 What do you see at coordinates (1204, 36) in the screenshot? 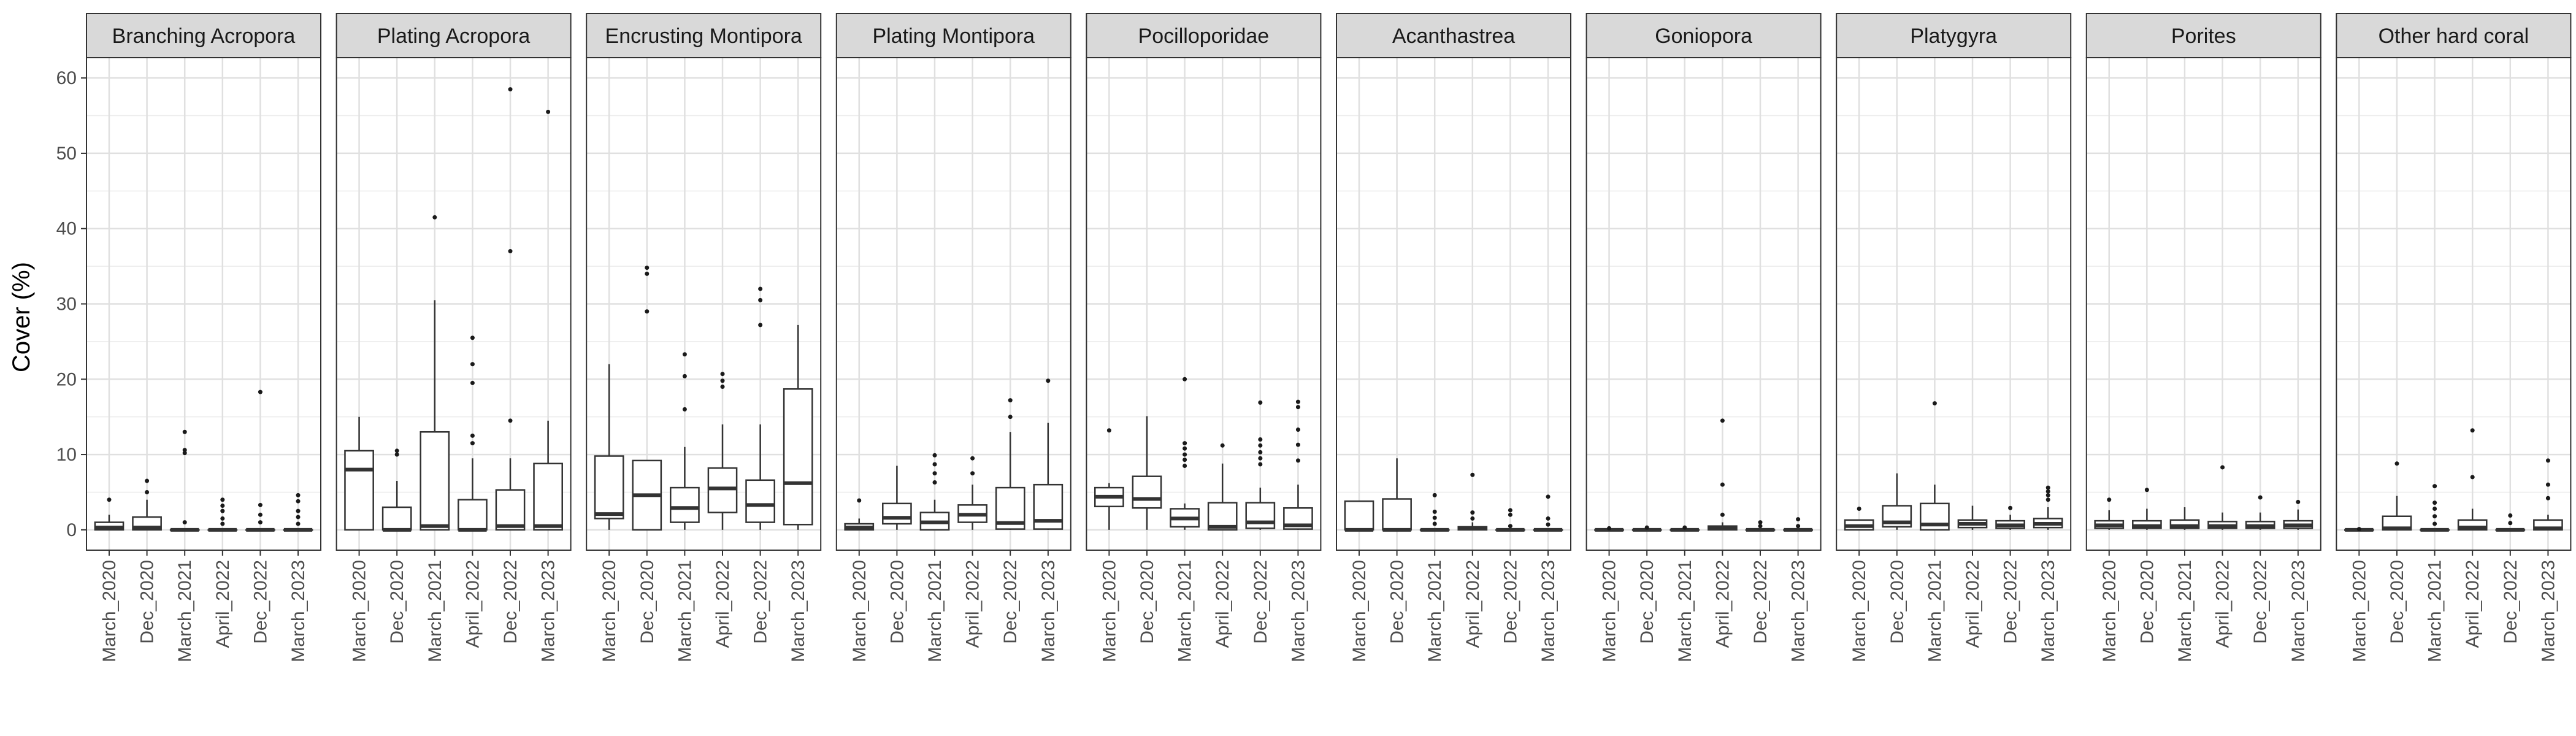
I see `facet-strip-label: Pocilloporidae` at bounding box center [1204, 36].